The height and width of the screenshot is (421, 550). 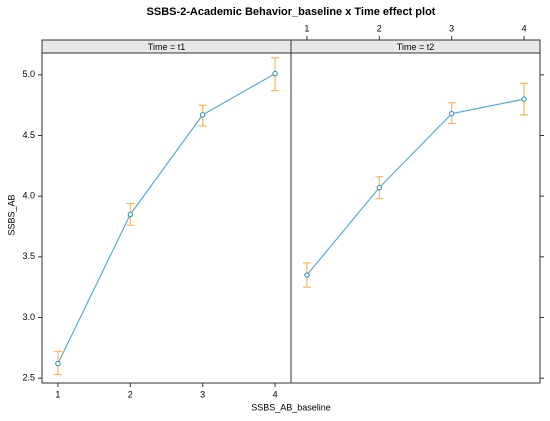 I want to click on x-axis-label: SSBS_AB_baseline, so click(x=291, y=407).